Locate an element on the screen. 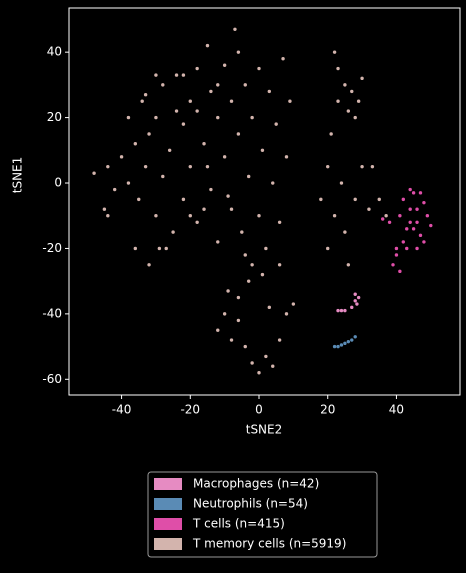 The image size is (466, 573). y-tick-label: 20 is located at coordinates (54, 117).